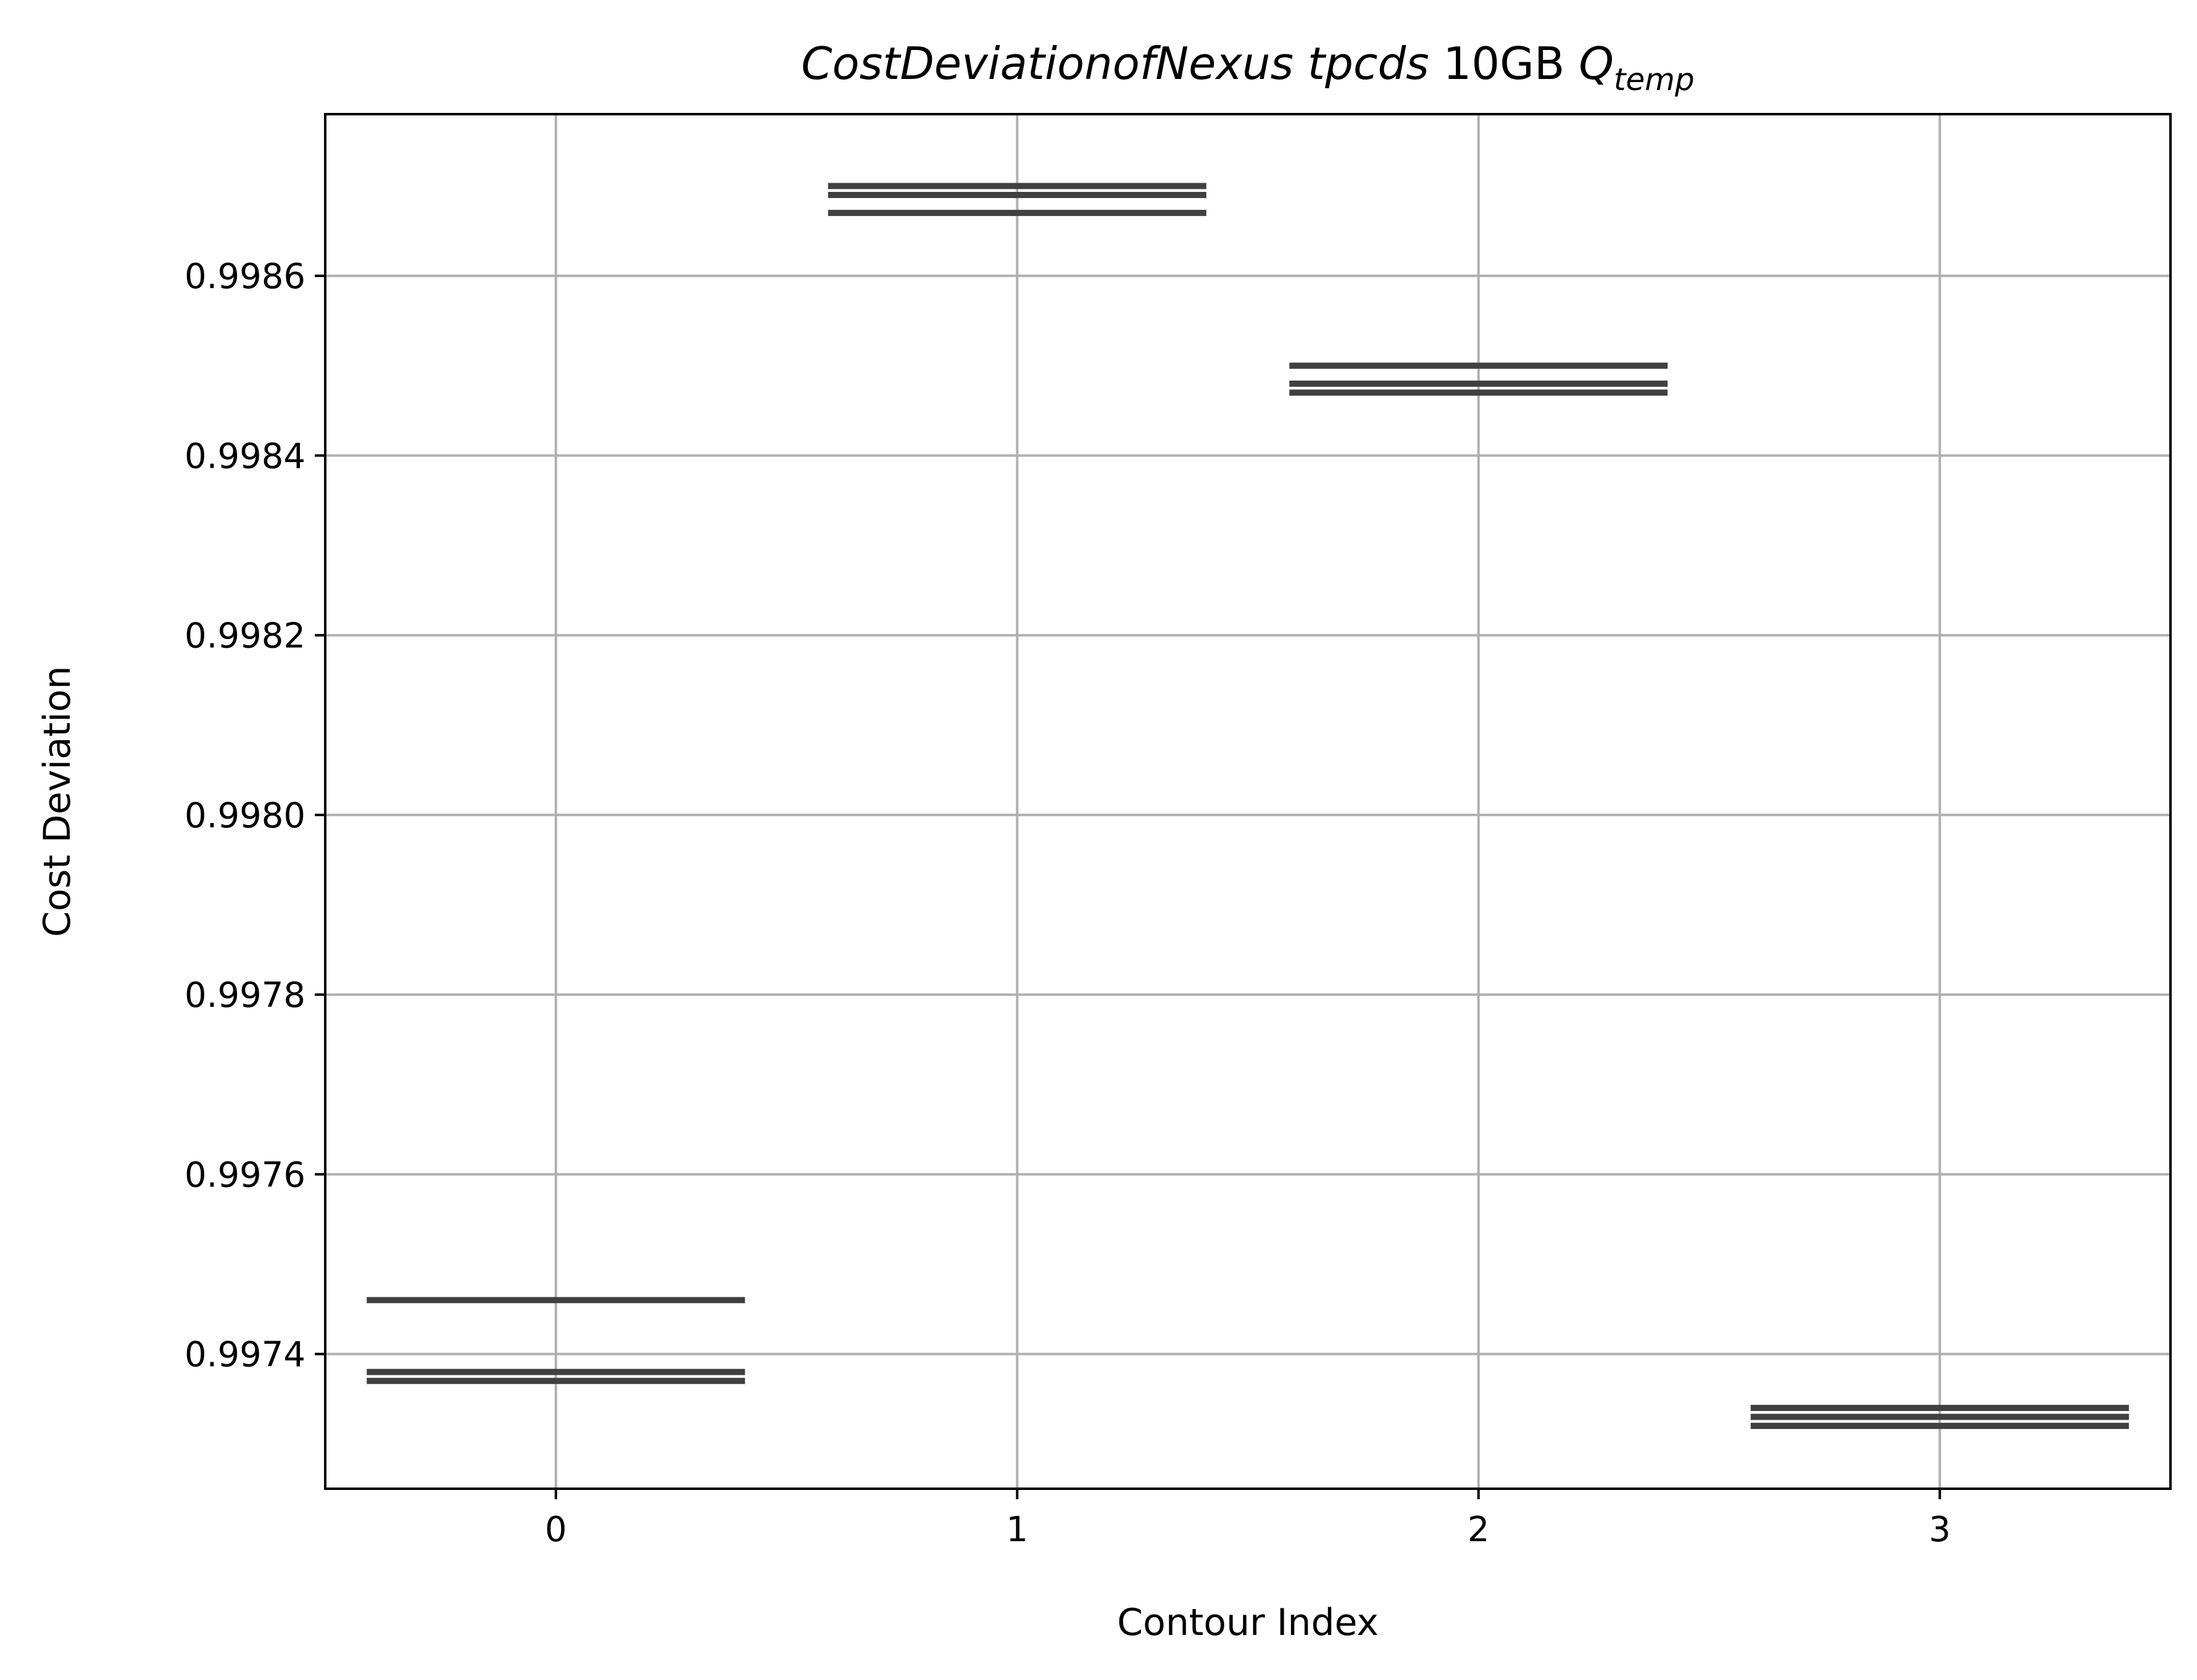 The width and height of the screenshot is (2197, 1680). Describe the element at coordinates (245, 636) in the screenshot. I see `y-tick-label: 0.9982` at that location.